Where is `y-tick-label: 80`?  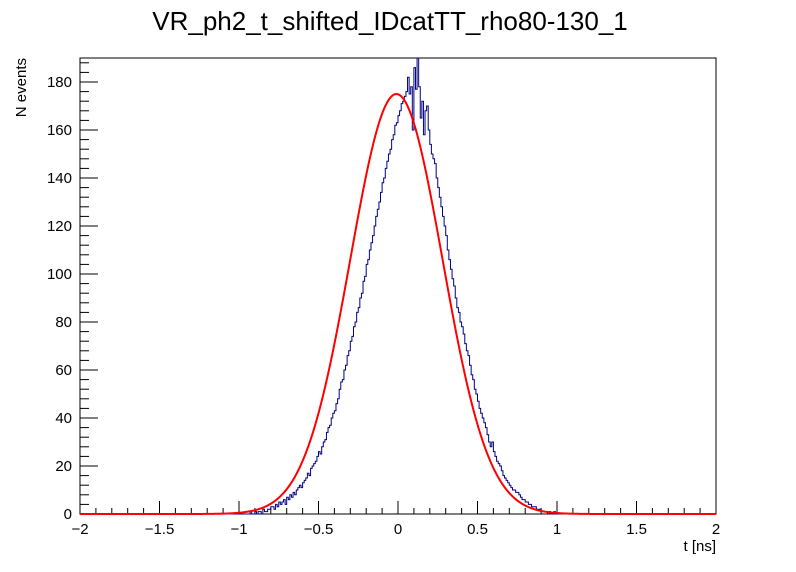
y-tick-label: 80 is located at coordinates (63, 322).